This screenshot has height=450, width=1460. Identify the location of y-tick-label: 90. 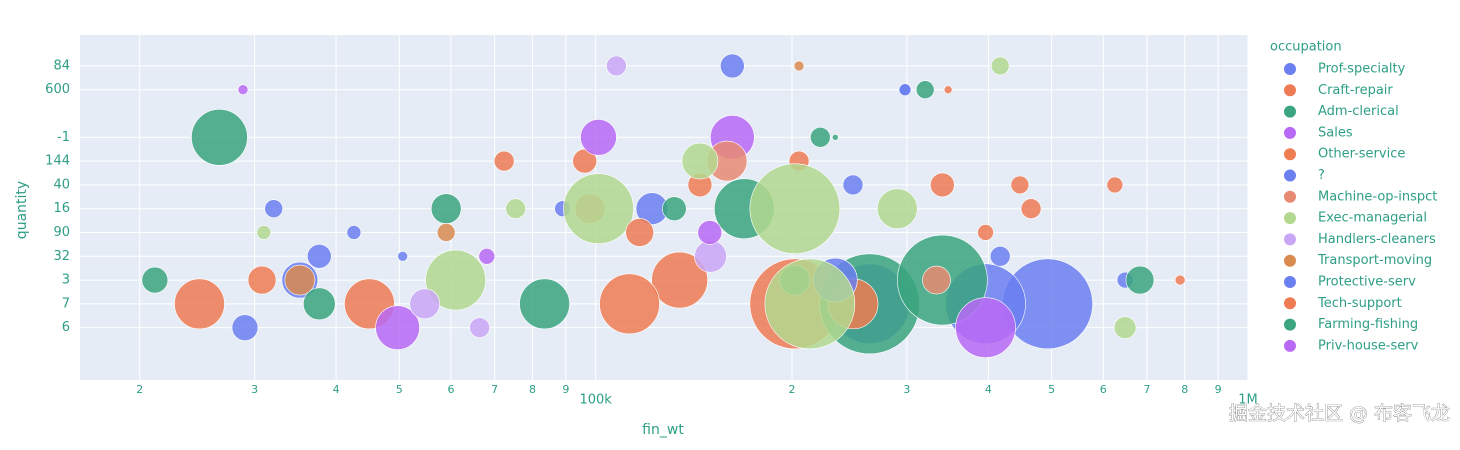
(61, 232).